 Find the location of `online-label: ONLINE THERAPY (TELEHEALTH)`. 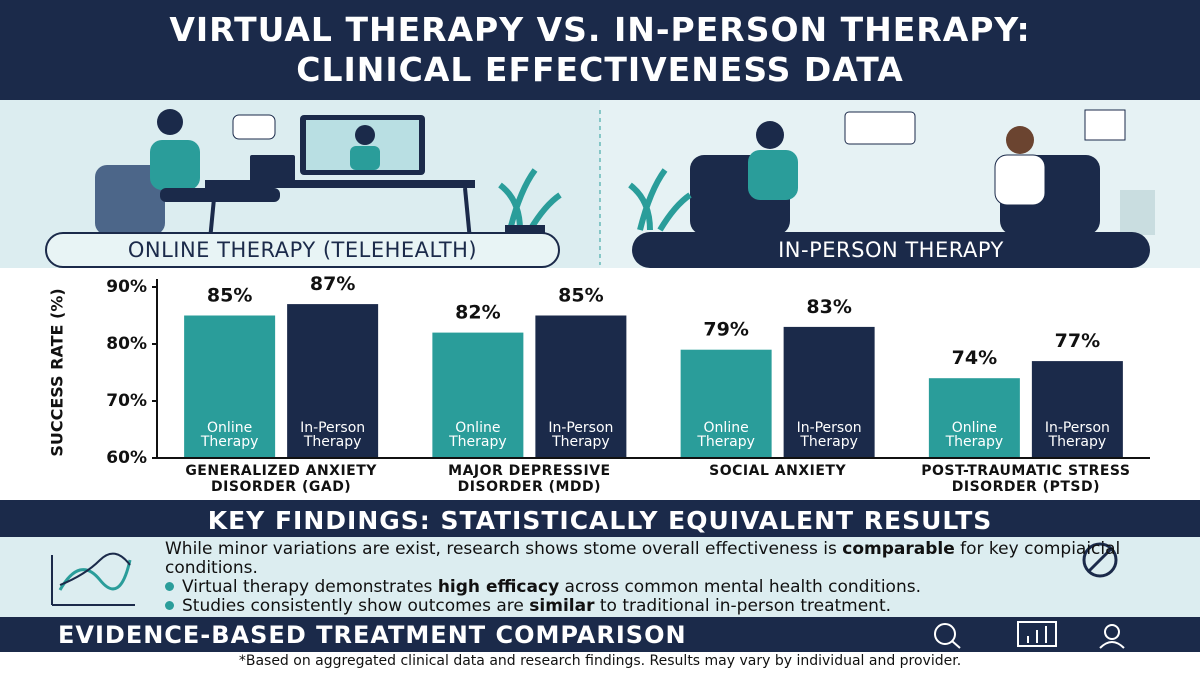

online-label: ONLINE THERAPY (TELEHEALTH) is located at coordinates (302, 250).